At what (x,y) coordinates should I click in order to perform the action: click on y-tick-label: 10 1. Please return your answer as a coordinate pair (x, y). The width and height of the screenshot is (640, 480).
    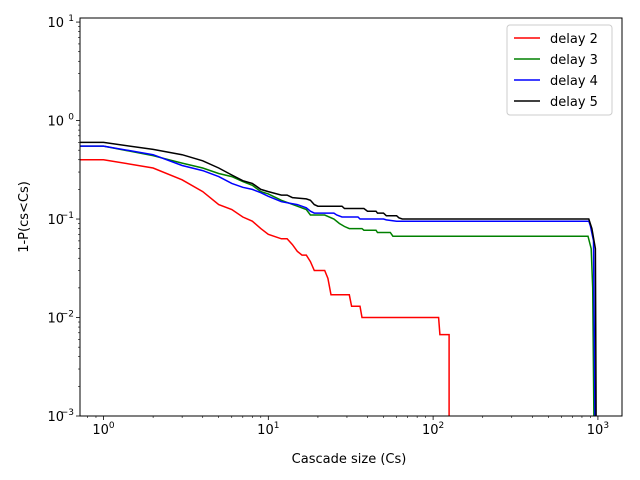
    Looking at the image, I should click on (60, 22).